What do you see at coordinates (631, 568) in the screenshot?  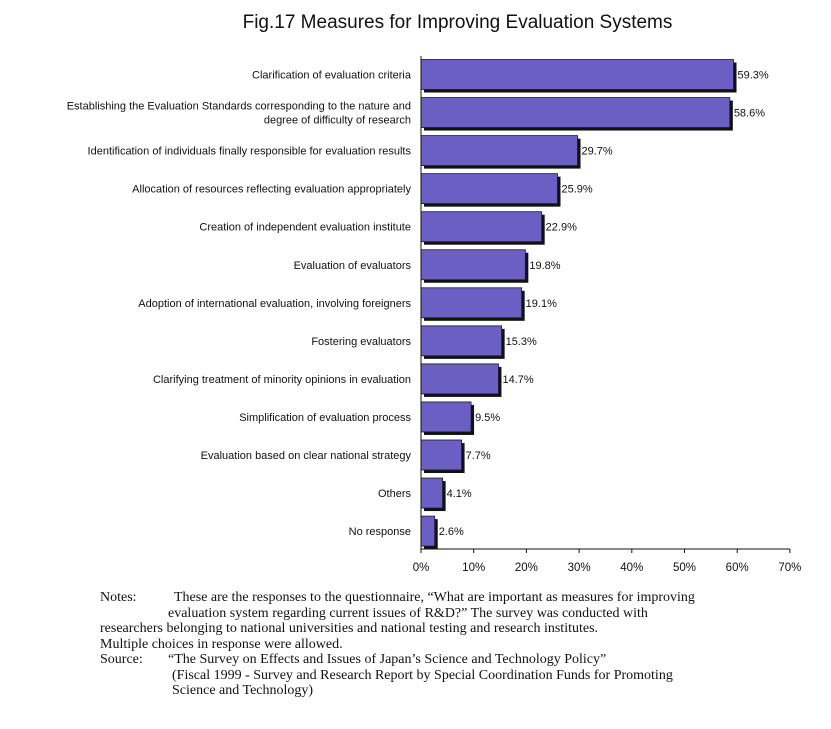 I see `x-tick-label: 40%` at bounding box center [631, 568].